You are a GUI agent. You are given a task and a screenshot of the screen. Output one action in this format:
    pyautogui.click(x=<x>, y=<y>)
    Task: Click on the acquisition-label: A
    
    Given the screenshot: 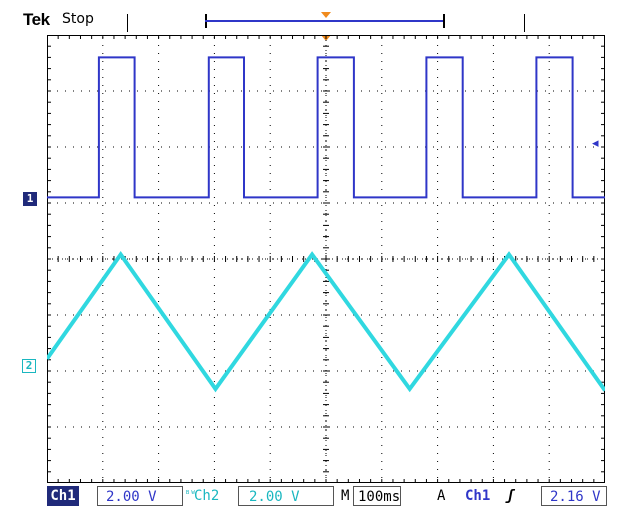 What is the action you would take?
    pyautogui.click(x=441, y=496)
    